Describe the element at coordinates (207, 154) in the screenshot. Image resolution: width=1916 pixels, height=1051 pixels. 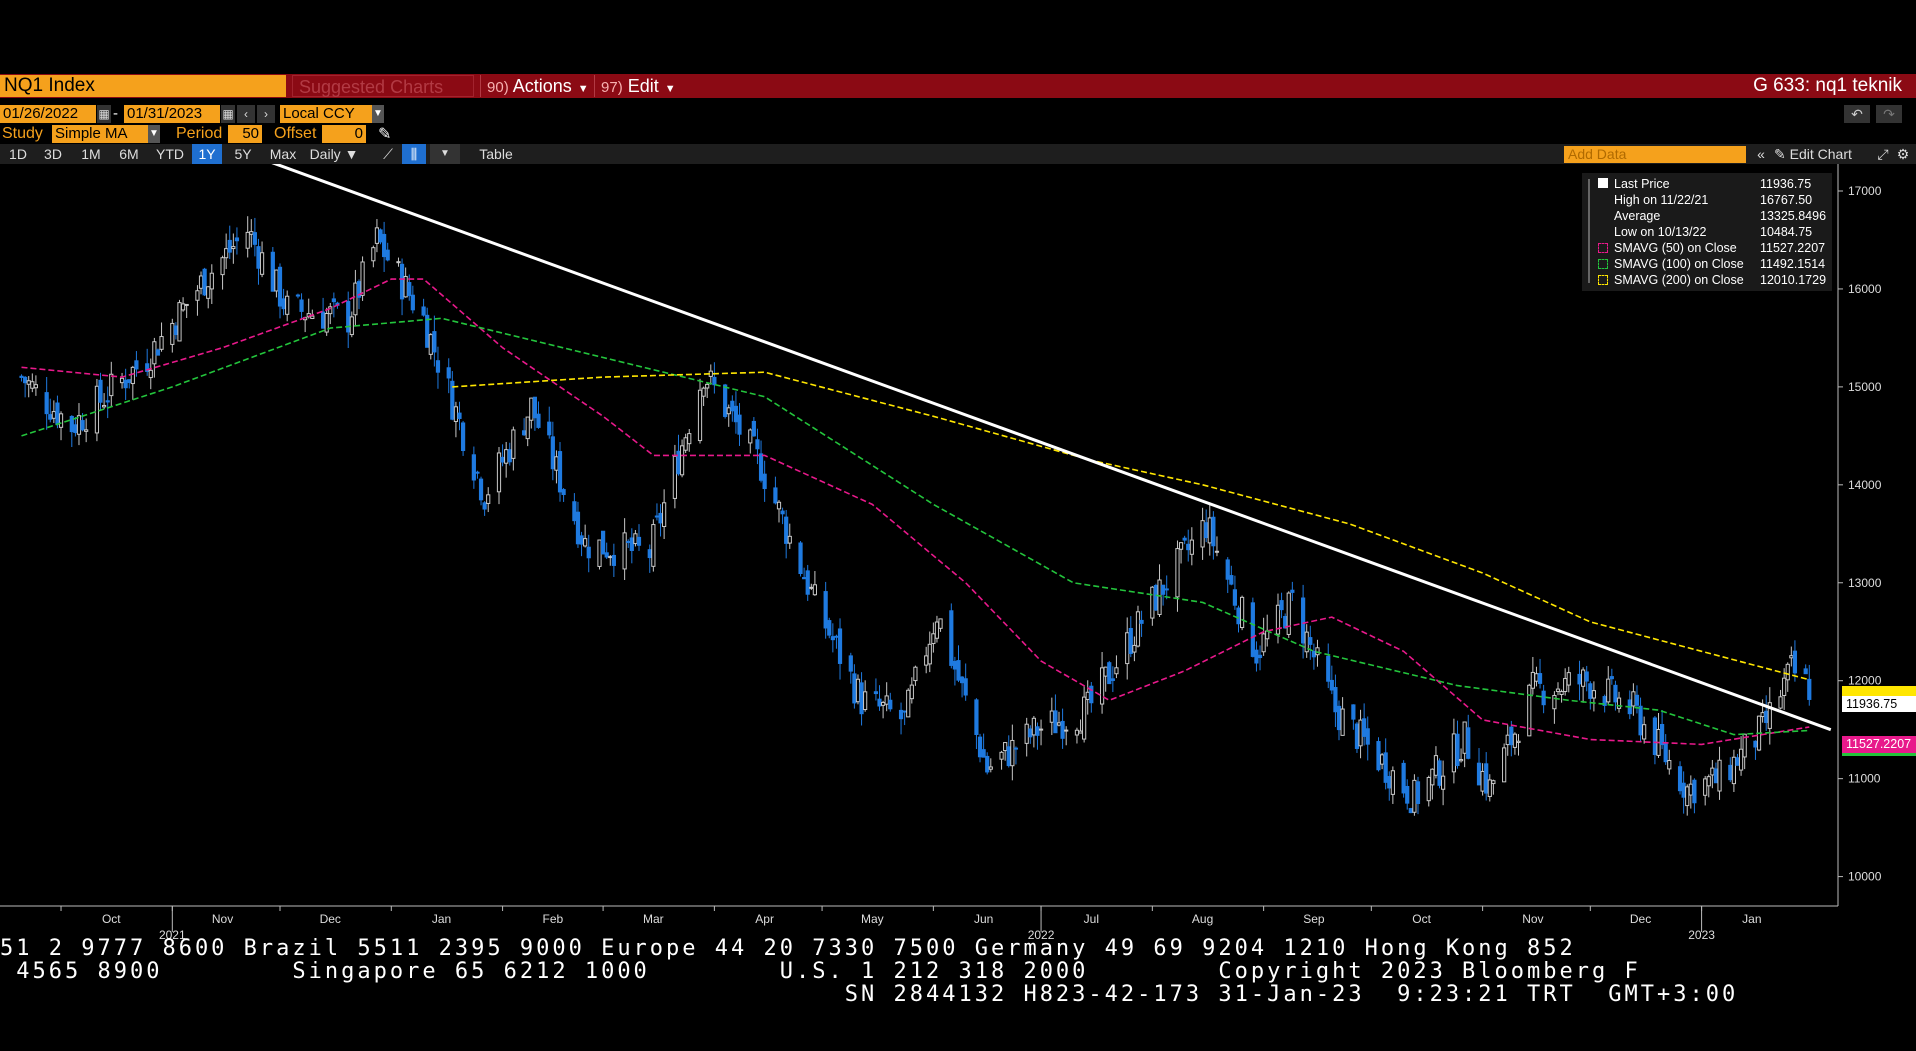
I see `range-button-1y: 1Y` at that location.